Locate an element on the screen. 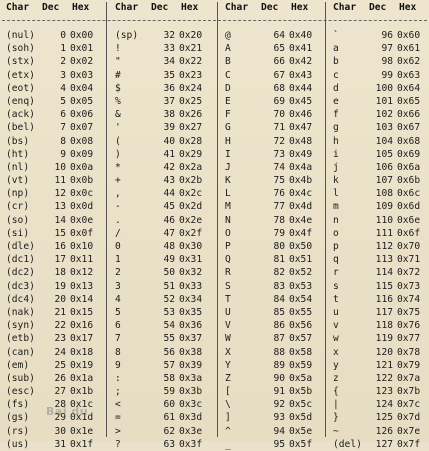 The width and height of the screenshot is (429, 451). cell-hex: 0x37 is located at coordinates (191, 339).